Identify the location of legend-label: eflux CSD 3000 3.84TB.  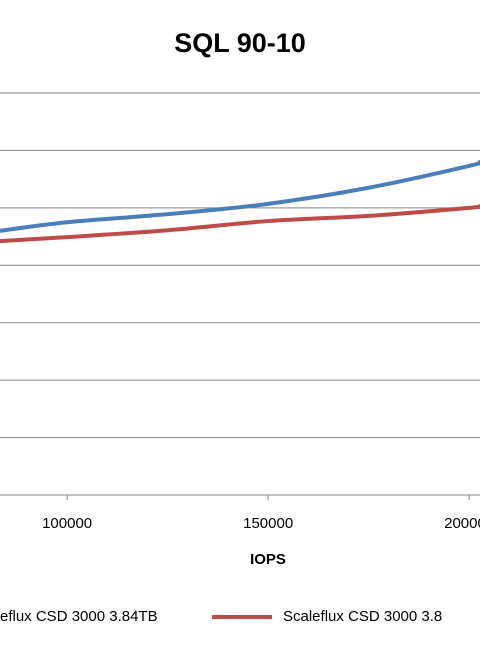
(79, 616).